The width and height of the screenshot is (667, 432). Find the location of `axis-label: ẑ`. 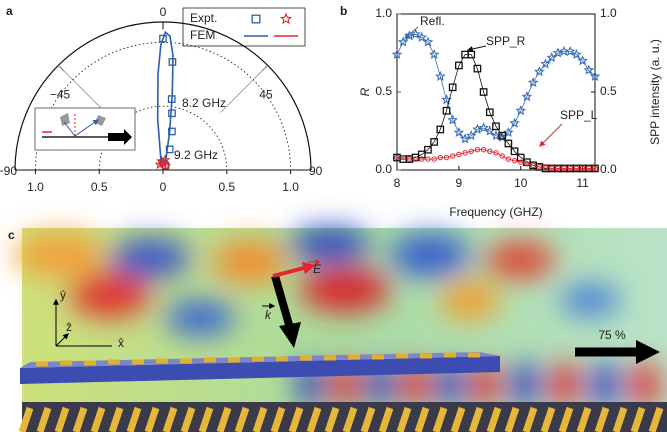

axis-label: ẑ is located at coordinates (69, 327).